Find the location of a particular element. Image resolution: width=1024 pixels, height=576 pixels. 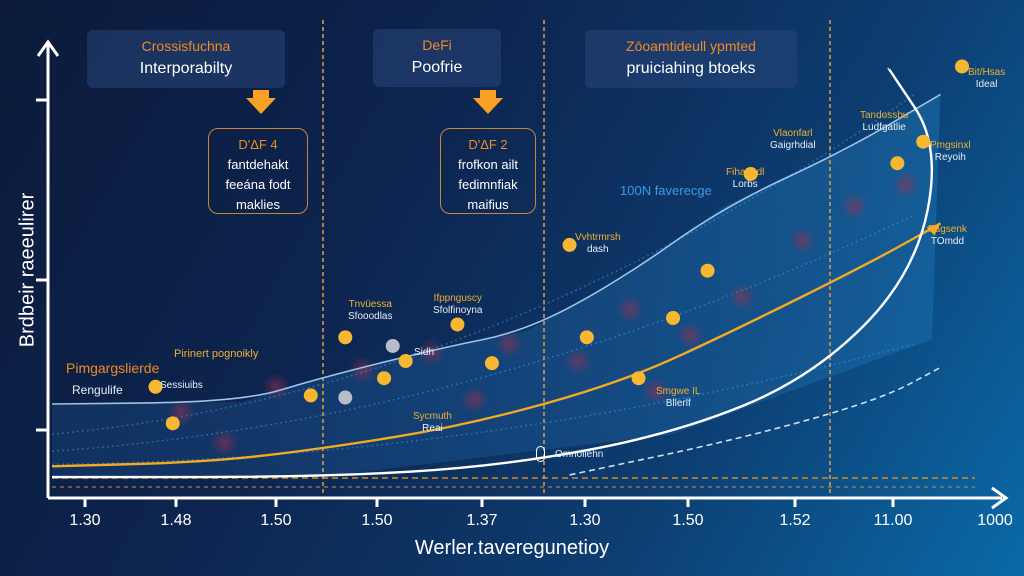

callout-subtitle: pruiciahing btoeks is located at coordinates (691, 68).